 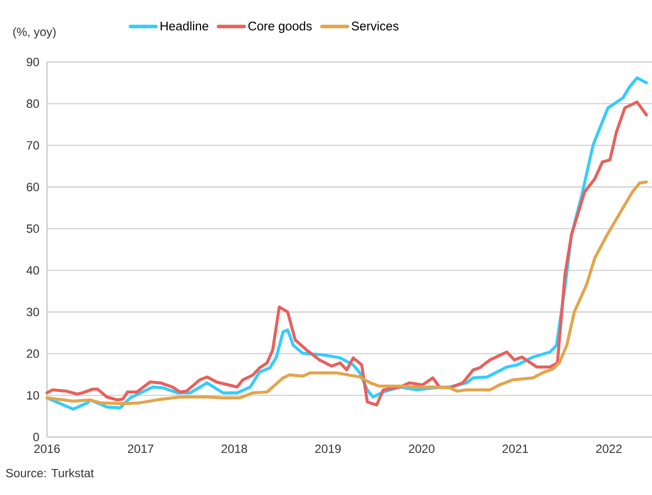 I want to click on y-axis-title: (%, yoy), so click(x=34, y=32).